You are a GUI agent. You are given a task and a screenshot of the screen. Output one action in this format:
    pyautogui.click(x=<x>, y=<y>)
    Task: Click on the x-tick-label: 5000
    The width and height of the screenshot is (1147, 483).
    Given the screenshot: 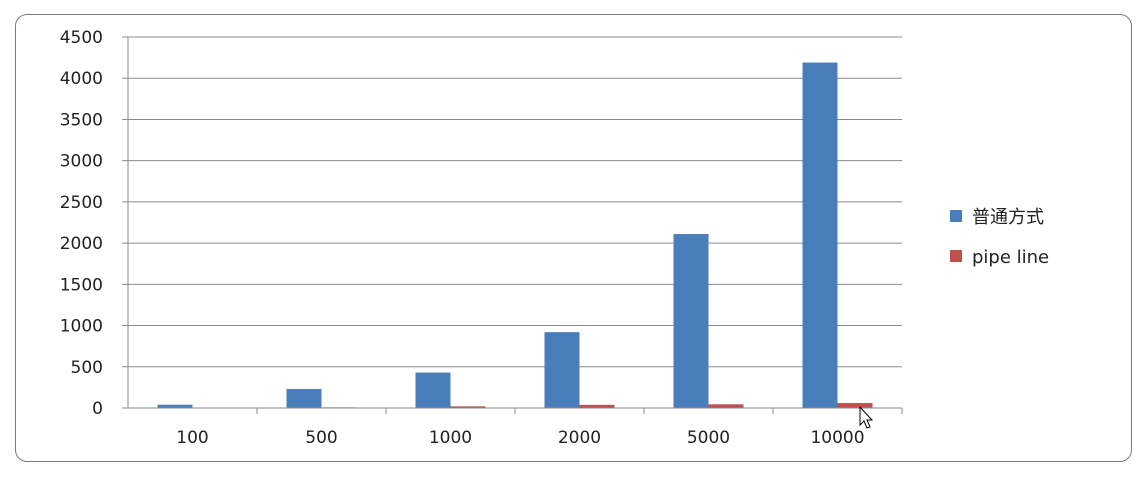 What is the action you would take?
    pyautogui.click(x=708, y=438)
    